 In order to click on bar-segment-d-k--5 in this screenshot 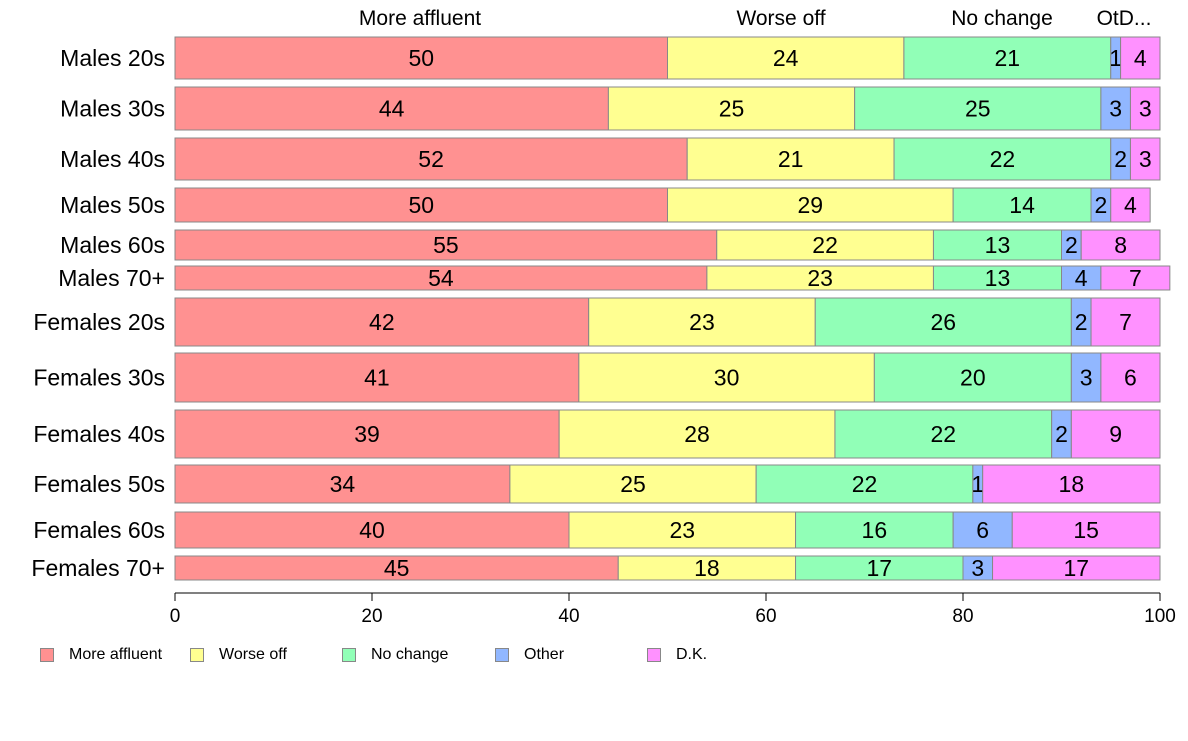, I will do `click(1135, 278)`.